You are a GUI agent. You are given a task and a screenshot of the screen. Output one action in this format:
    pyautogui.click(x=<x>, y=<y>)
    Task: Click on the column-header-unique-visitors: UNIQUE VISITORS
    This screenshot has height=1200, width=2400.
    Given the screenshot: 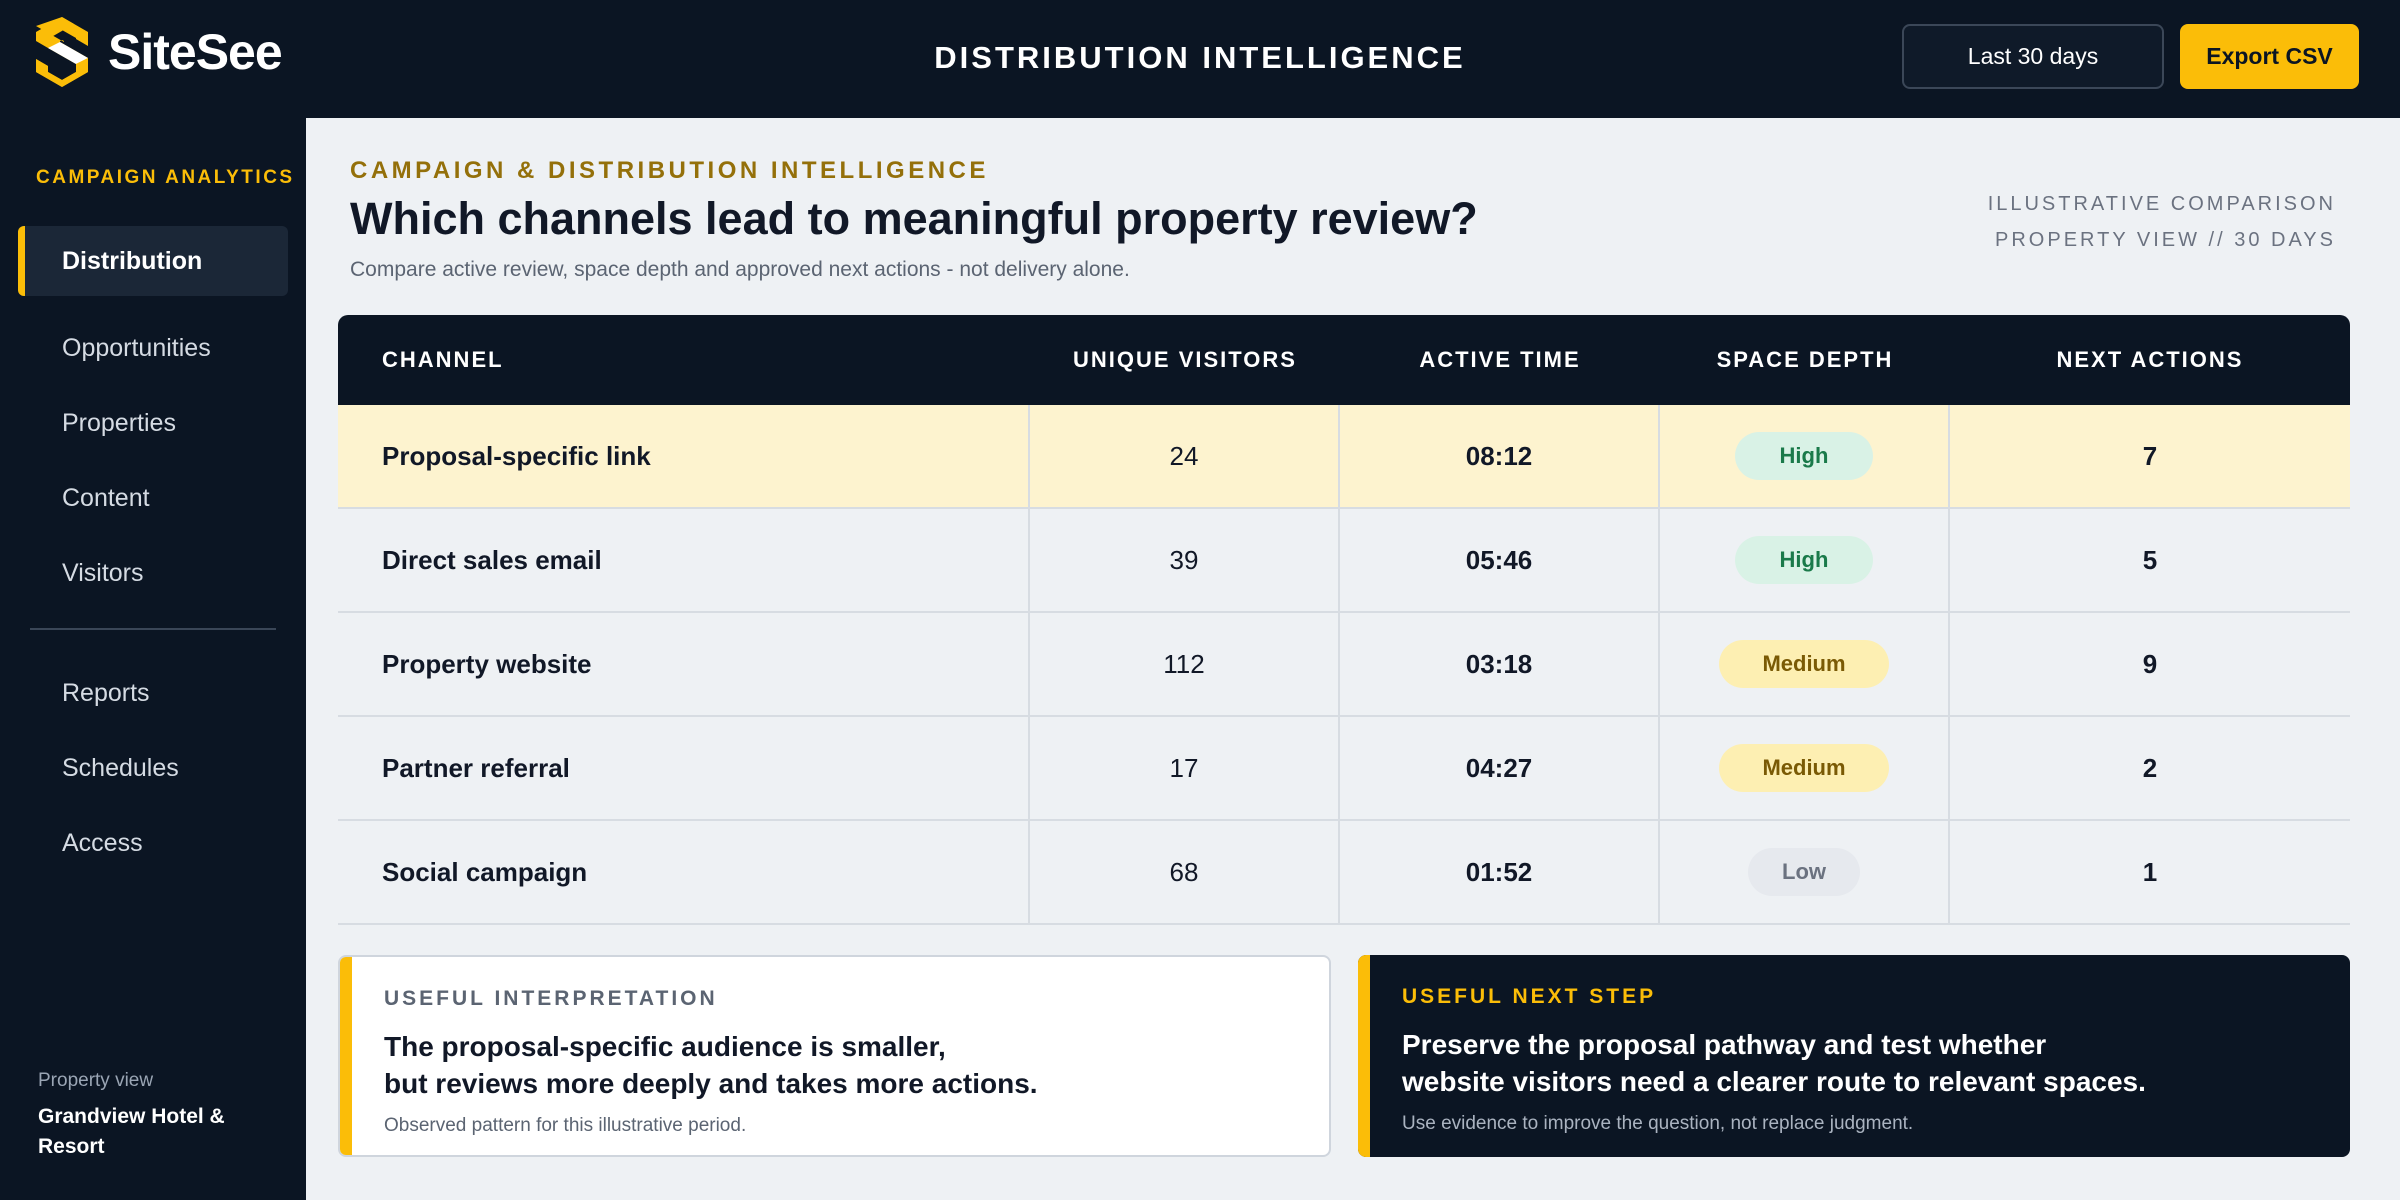 What is the action you would take?
    pyautogui.click(x=1185, y=359)
    